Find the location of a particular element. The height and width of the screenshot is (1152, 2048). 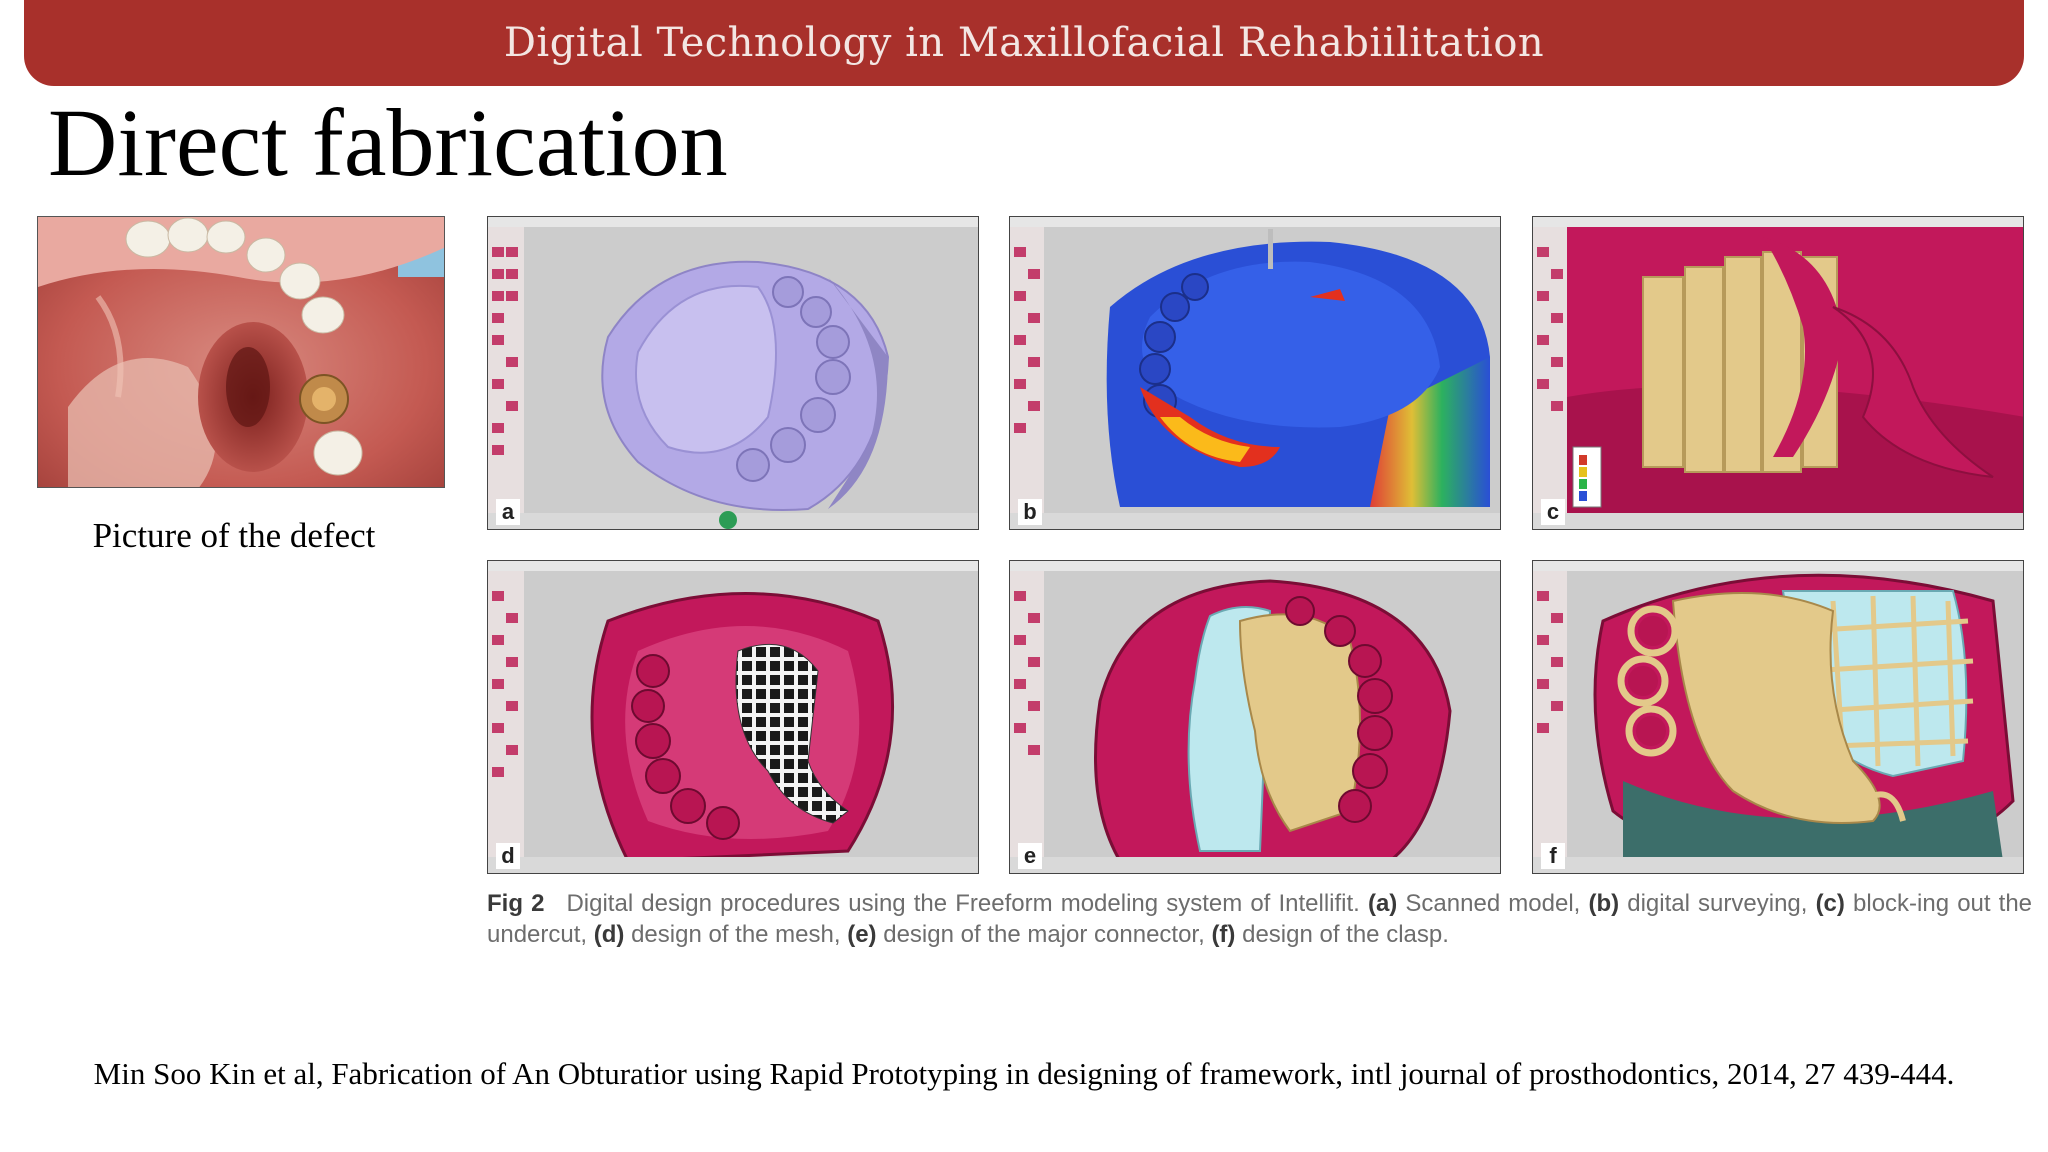

caption-text-e: design of the major connector, is located at coordinates (1044, 934).